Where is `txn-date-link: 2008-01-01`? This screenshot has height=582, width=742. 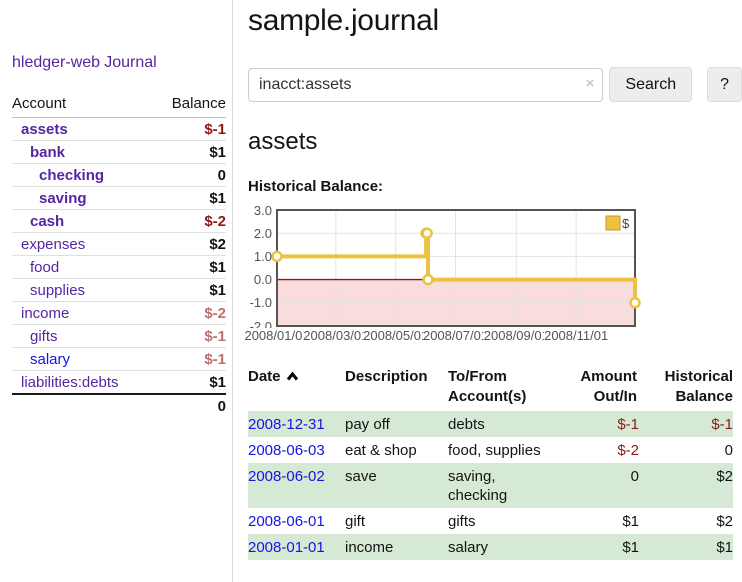 txn-date-link: 2008-01-01 is located at coordinates (286, 547).